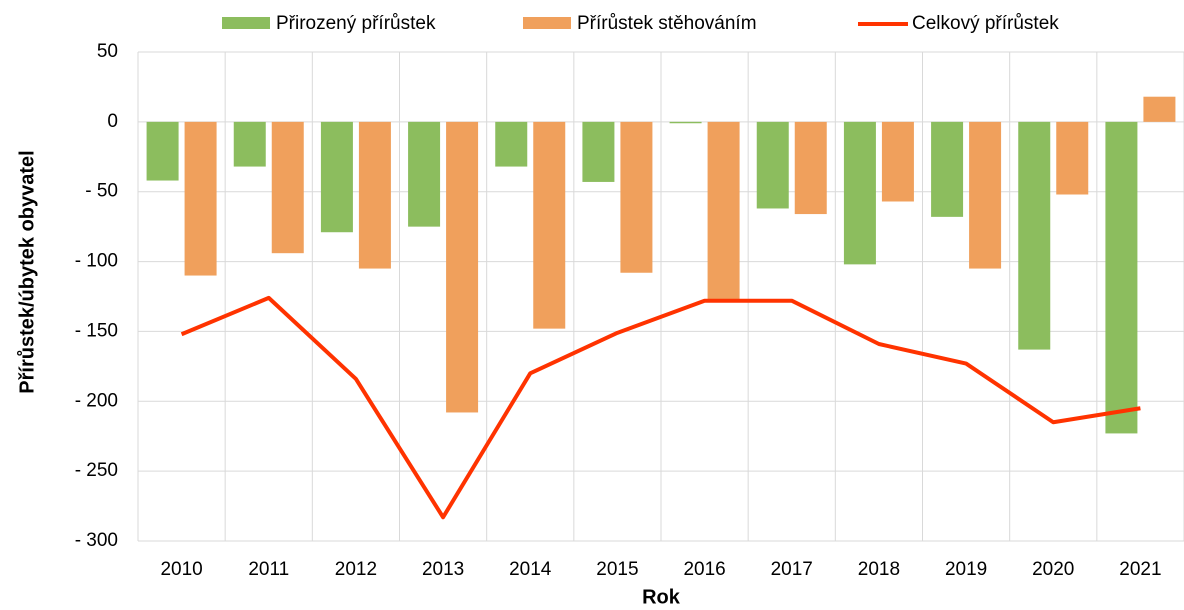  What do you see at coordinates (617, 569) in the screenshot?
I see `x-tick-label: 2015` at bounding box center [617, 569].